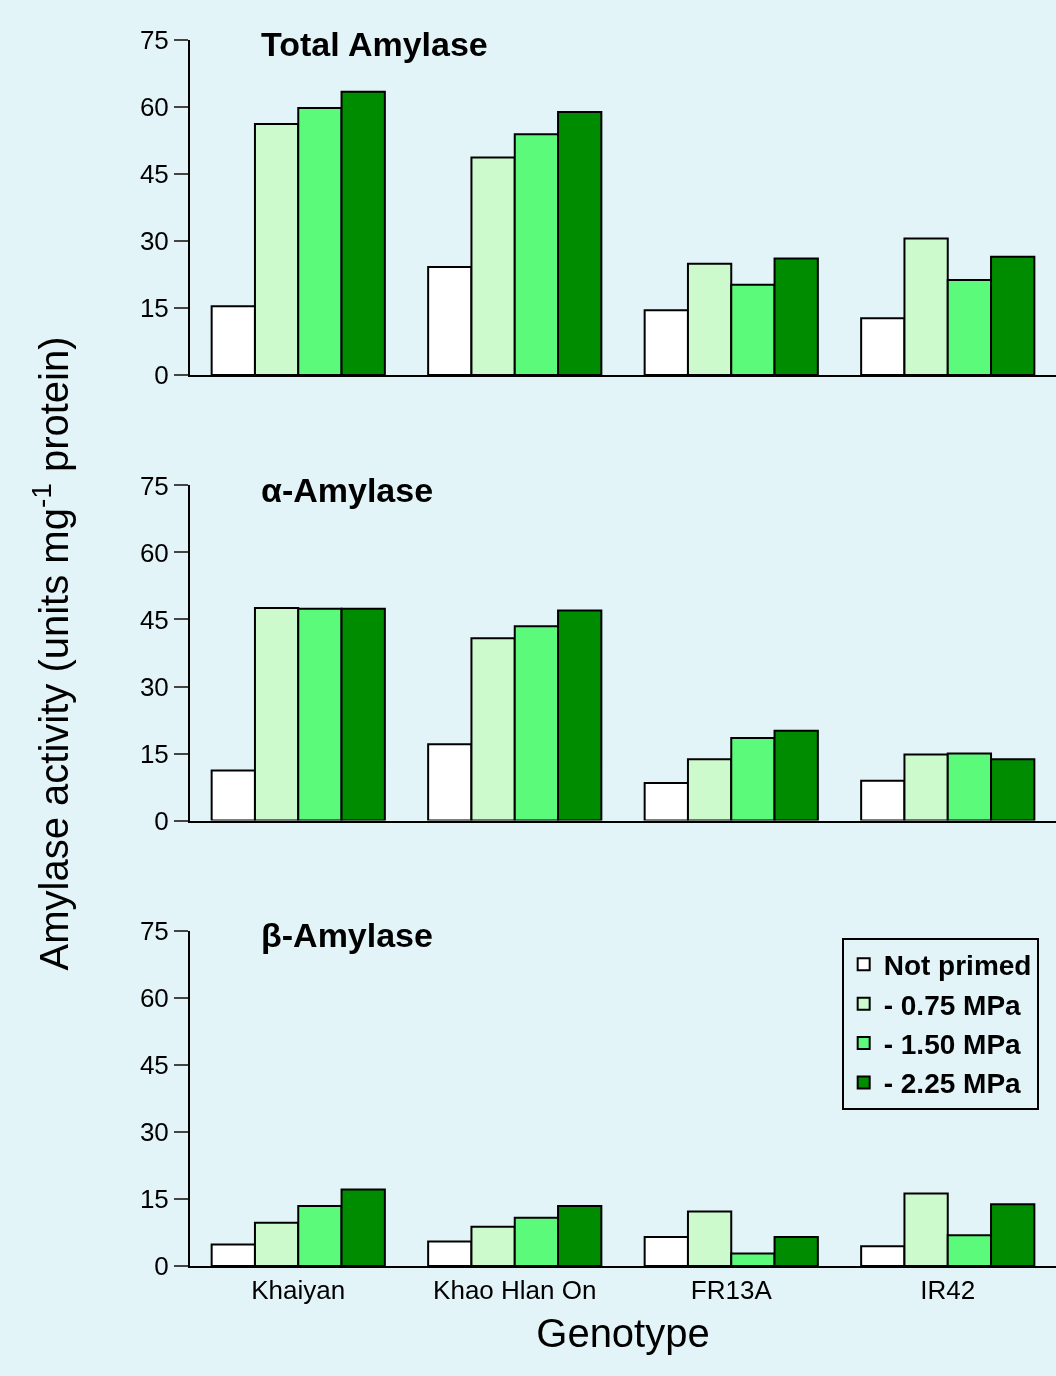 The height and width of the screenshot is (1376, 1056). I want to click on legend-label: - 0.75 MPa, so click(952, 1005).